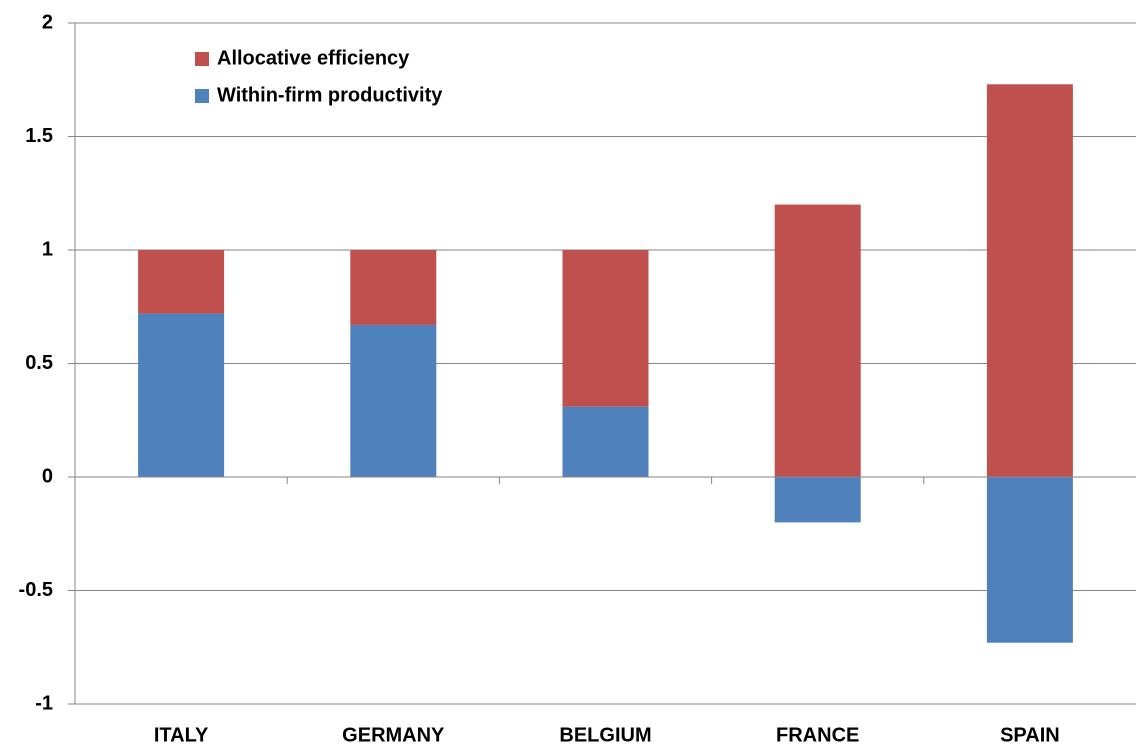 Image resolution: width=1136 pixels, height=751 pixels. Describe the element at coordinates (47, 22) in the screenshot. I see `y-tick-label: 2` at that location.